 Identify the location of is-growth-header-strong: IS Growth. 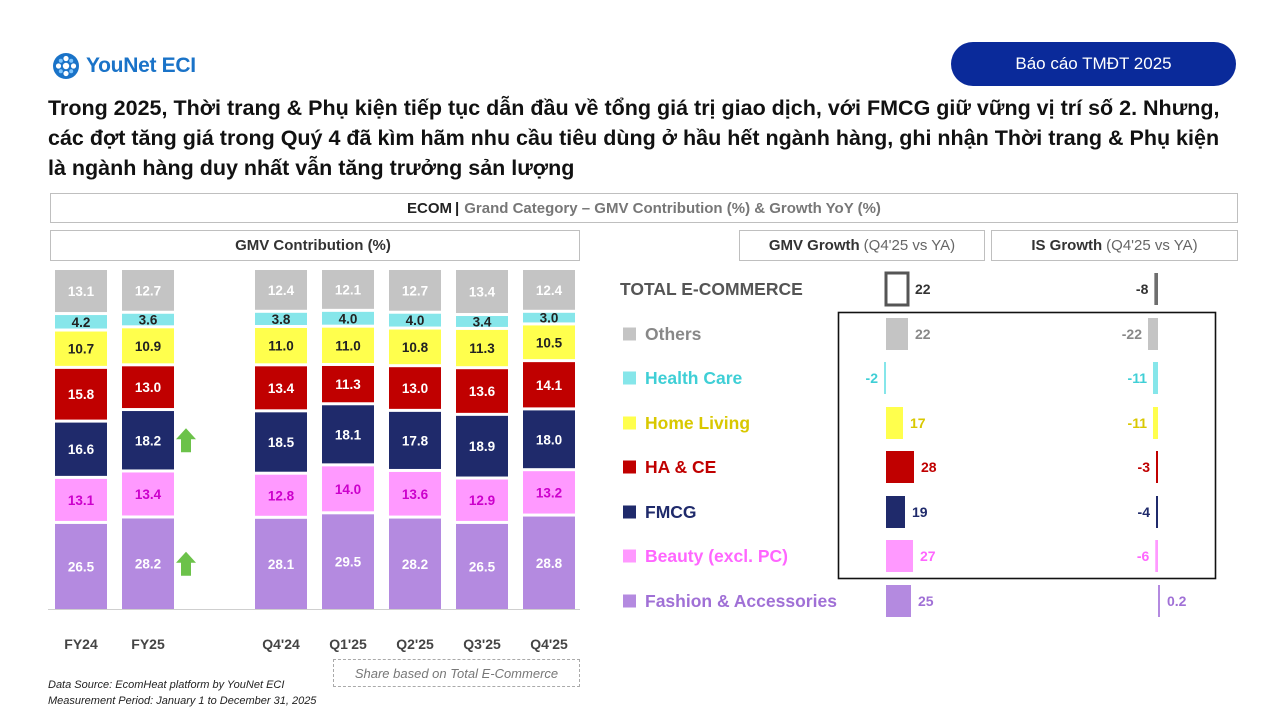
(1067, 245).